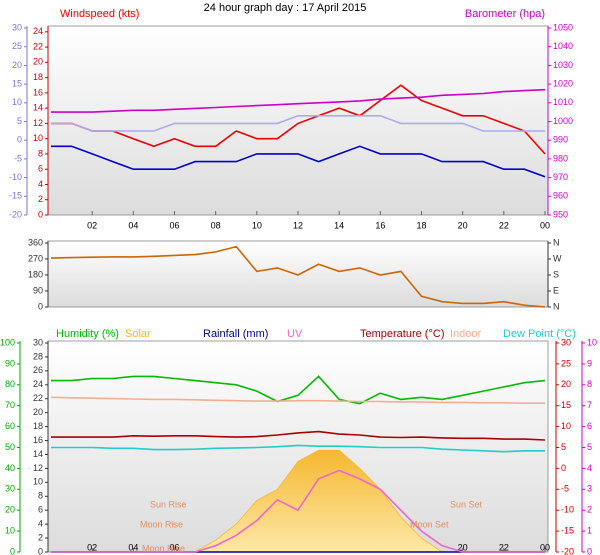 This screenshot has height=555, width=600. I want to click on y-tick-label: W, so click(557, 258).